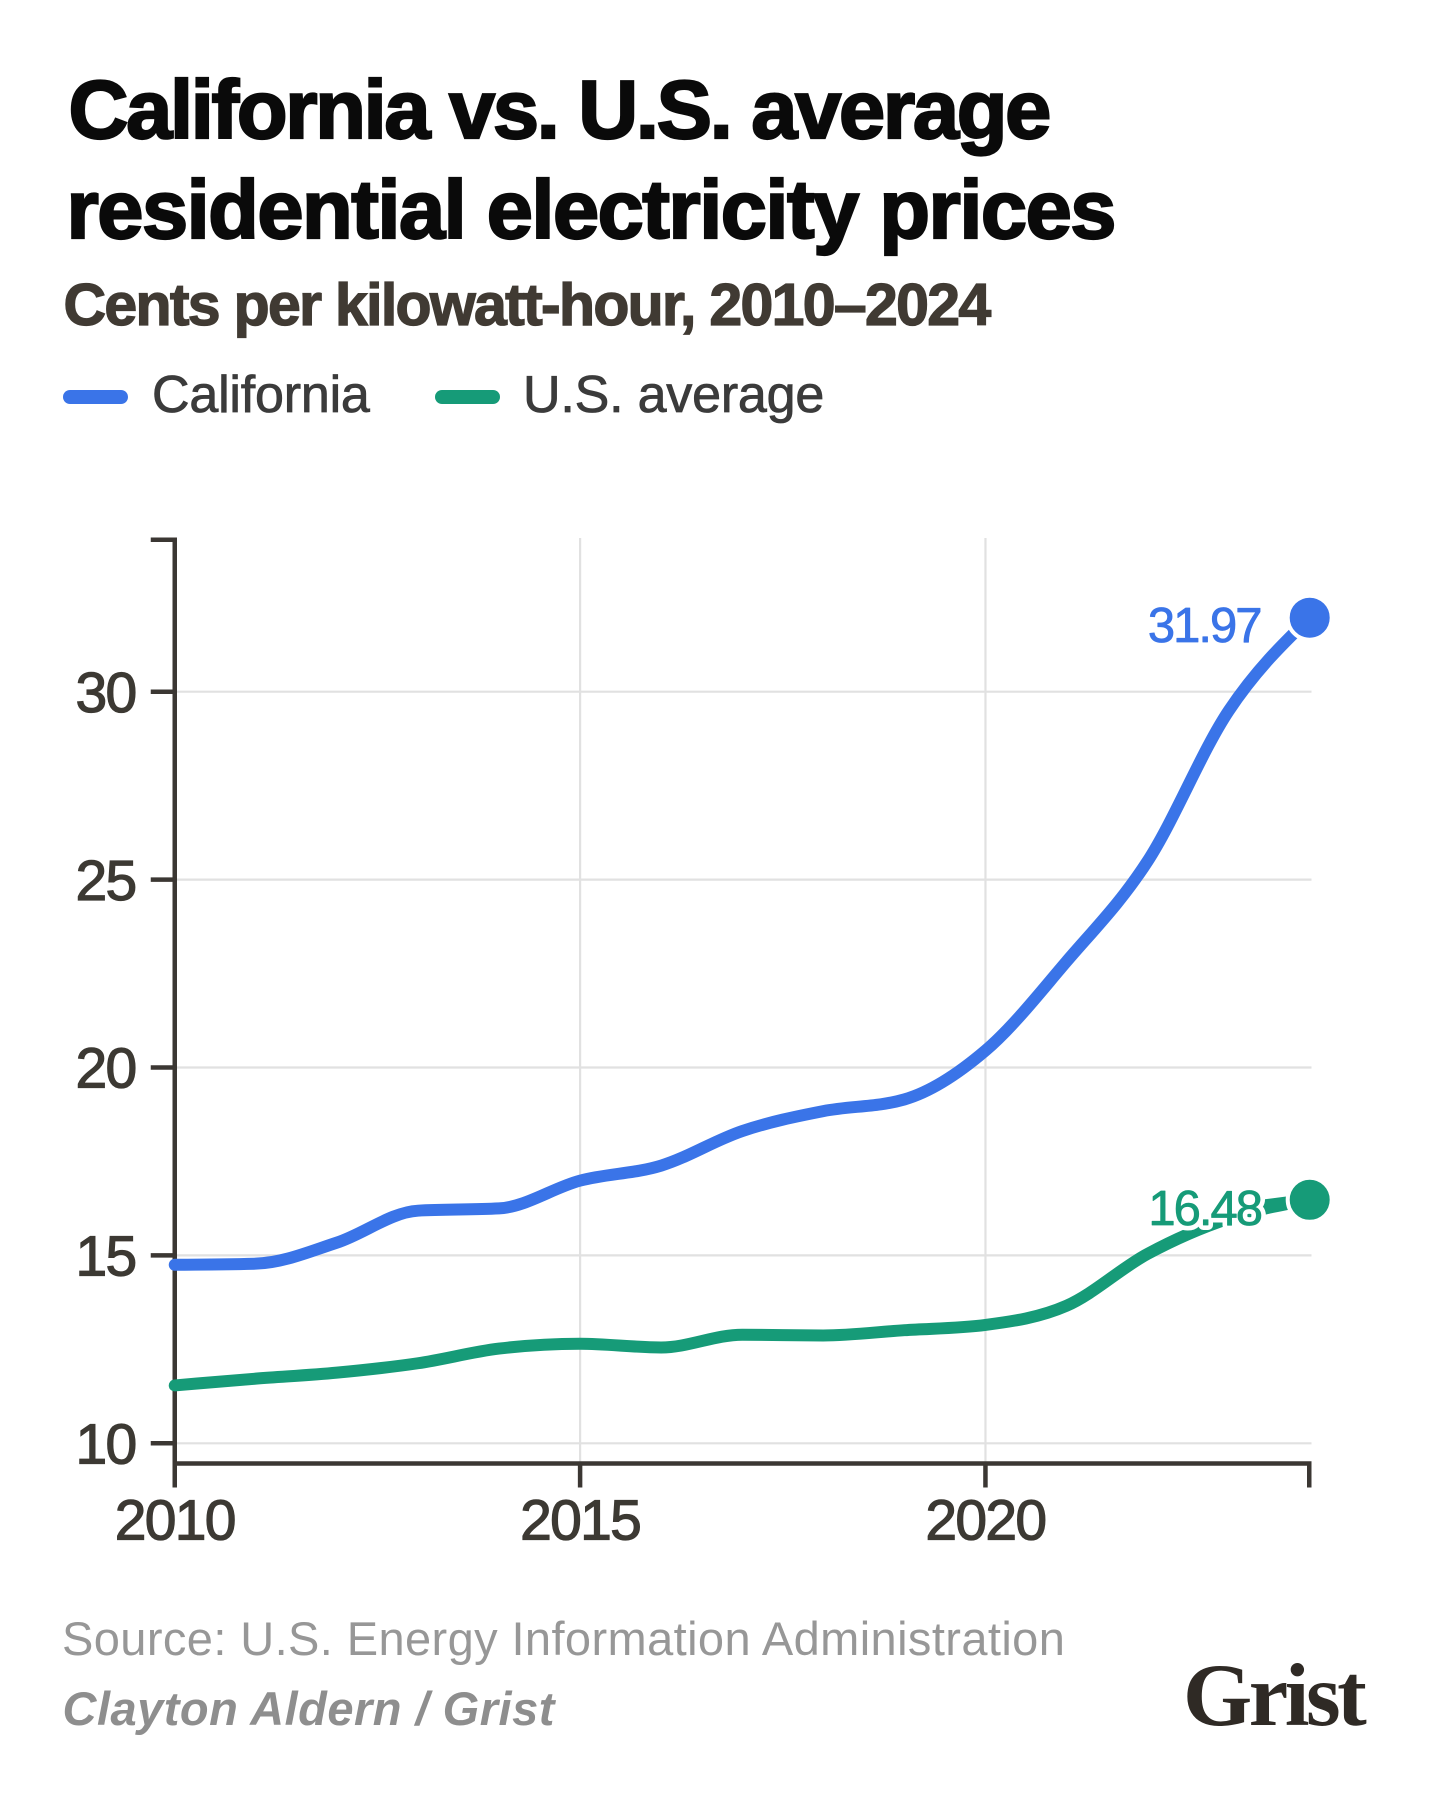  I want to click on svg-text: 2010, so click(175, 1521).